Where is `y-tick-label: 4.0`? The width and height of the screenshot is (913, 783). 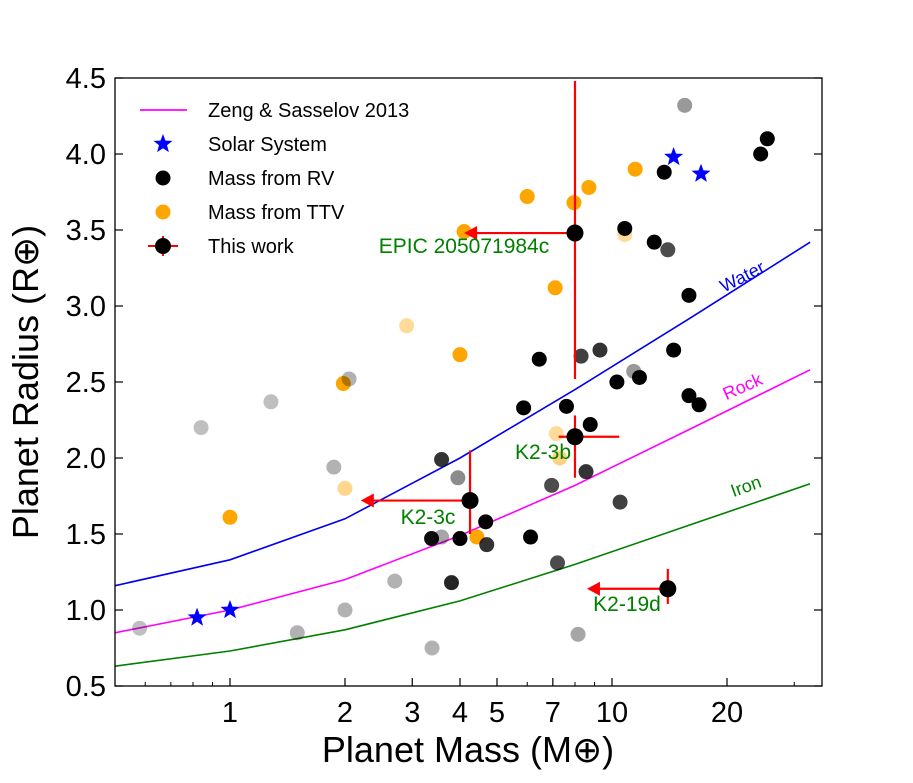
y-tick-label: 4.0 is located at coordinates (86, 155).